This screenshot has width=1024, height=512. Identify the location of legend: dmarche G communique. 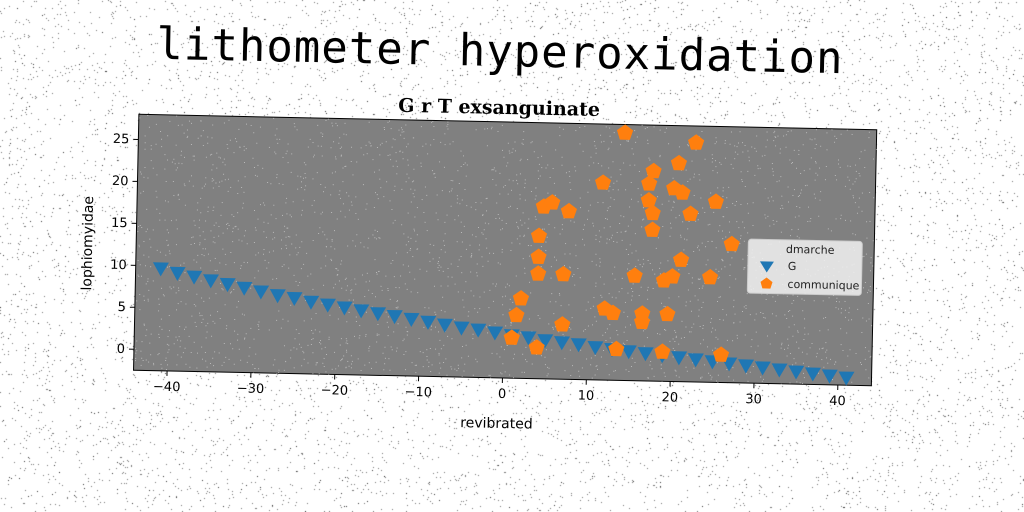
(804, 267).